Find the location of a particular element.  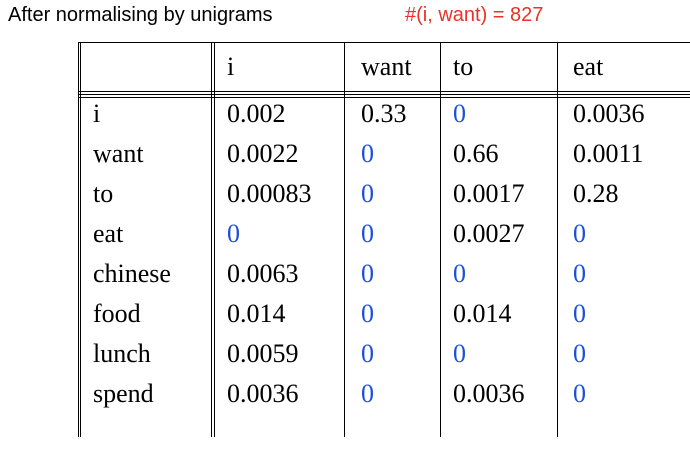

table-cell: 0.66 is located at coordinates (476, 153).